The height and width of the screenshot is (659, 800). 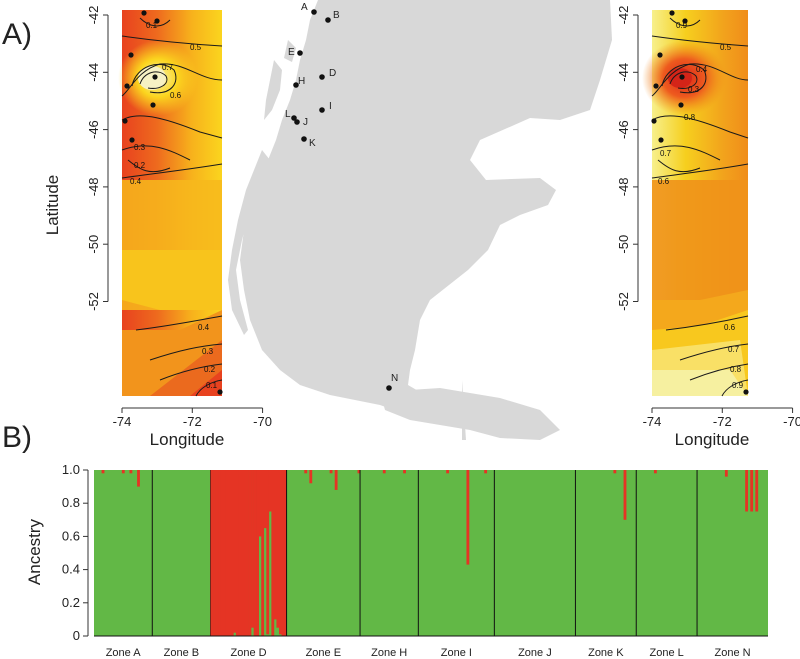 What do you see at coordinates (17, 34) in the screenshot?
I see `panel-label-a: A)` at bounding box center [17, 34].